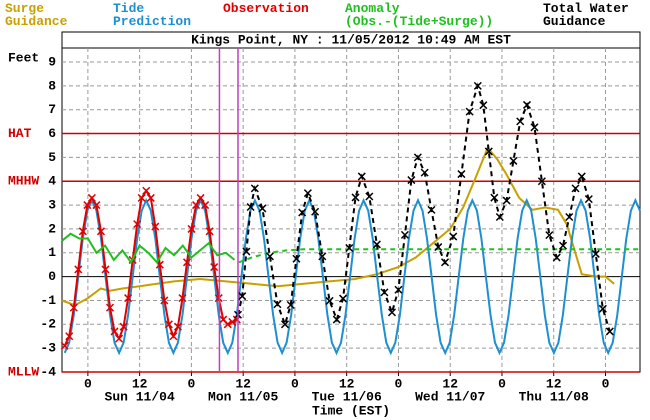 The image size is (650, 420). What do you see at coordinates (140, 396) in the screenshot?
I see `day-label: Sun 11/04` at bounding box center [140, 396].